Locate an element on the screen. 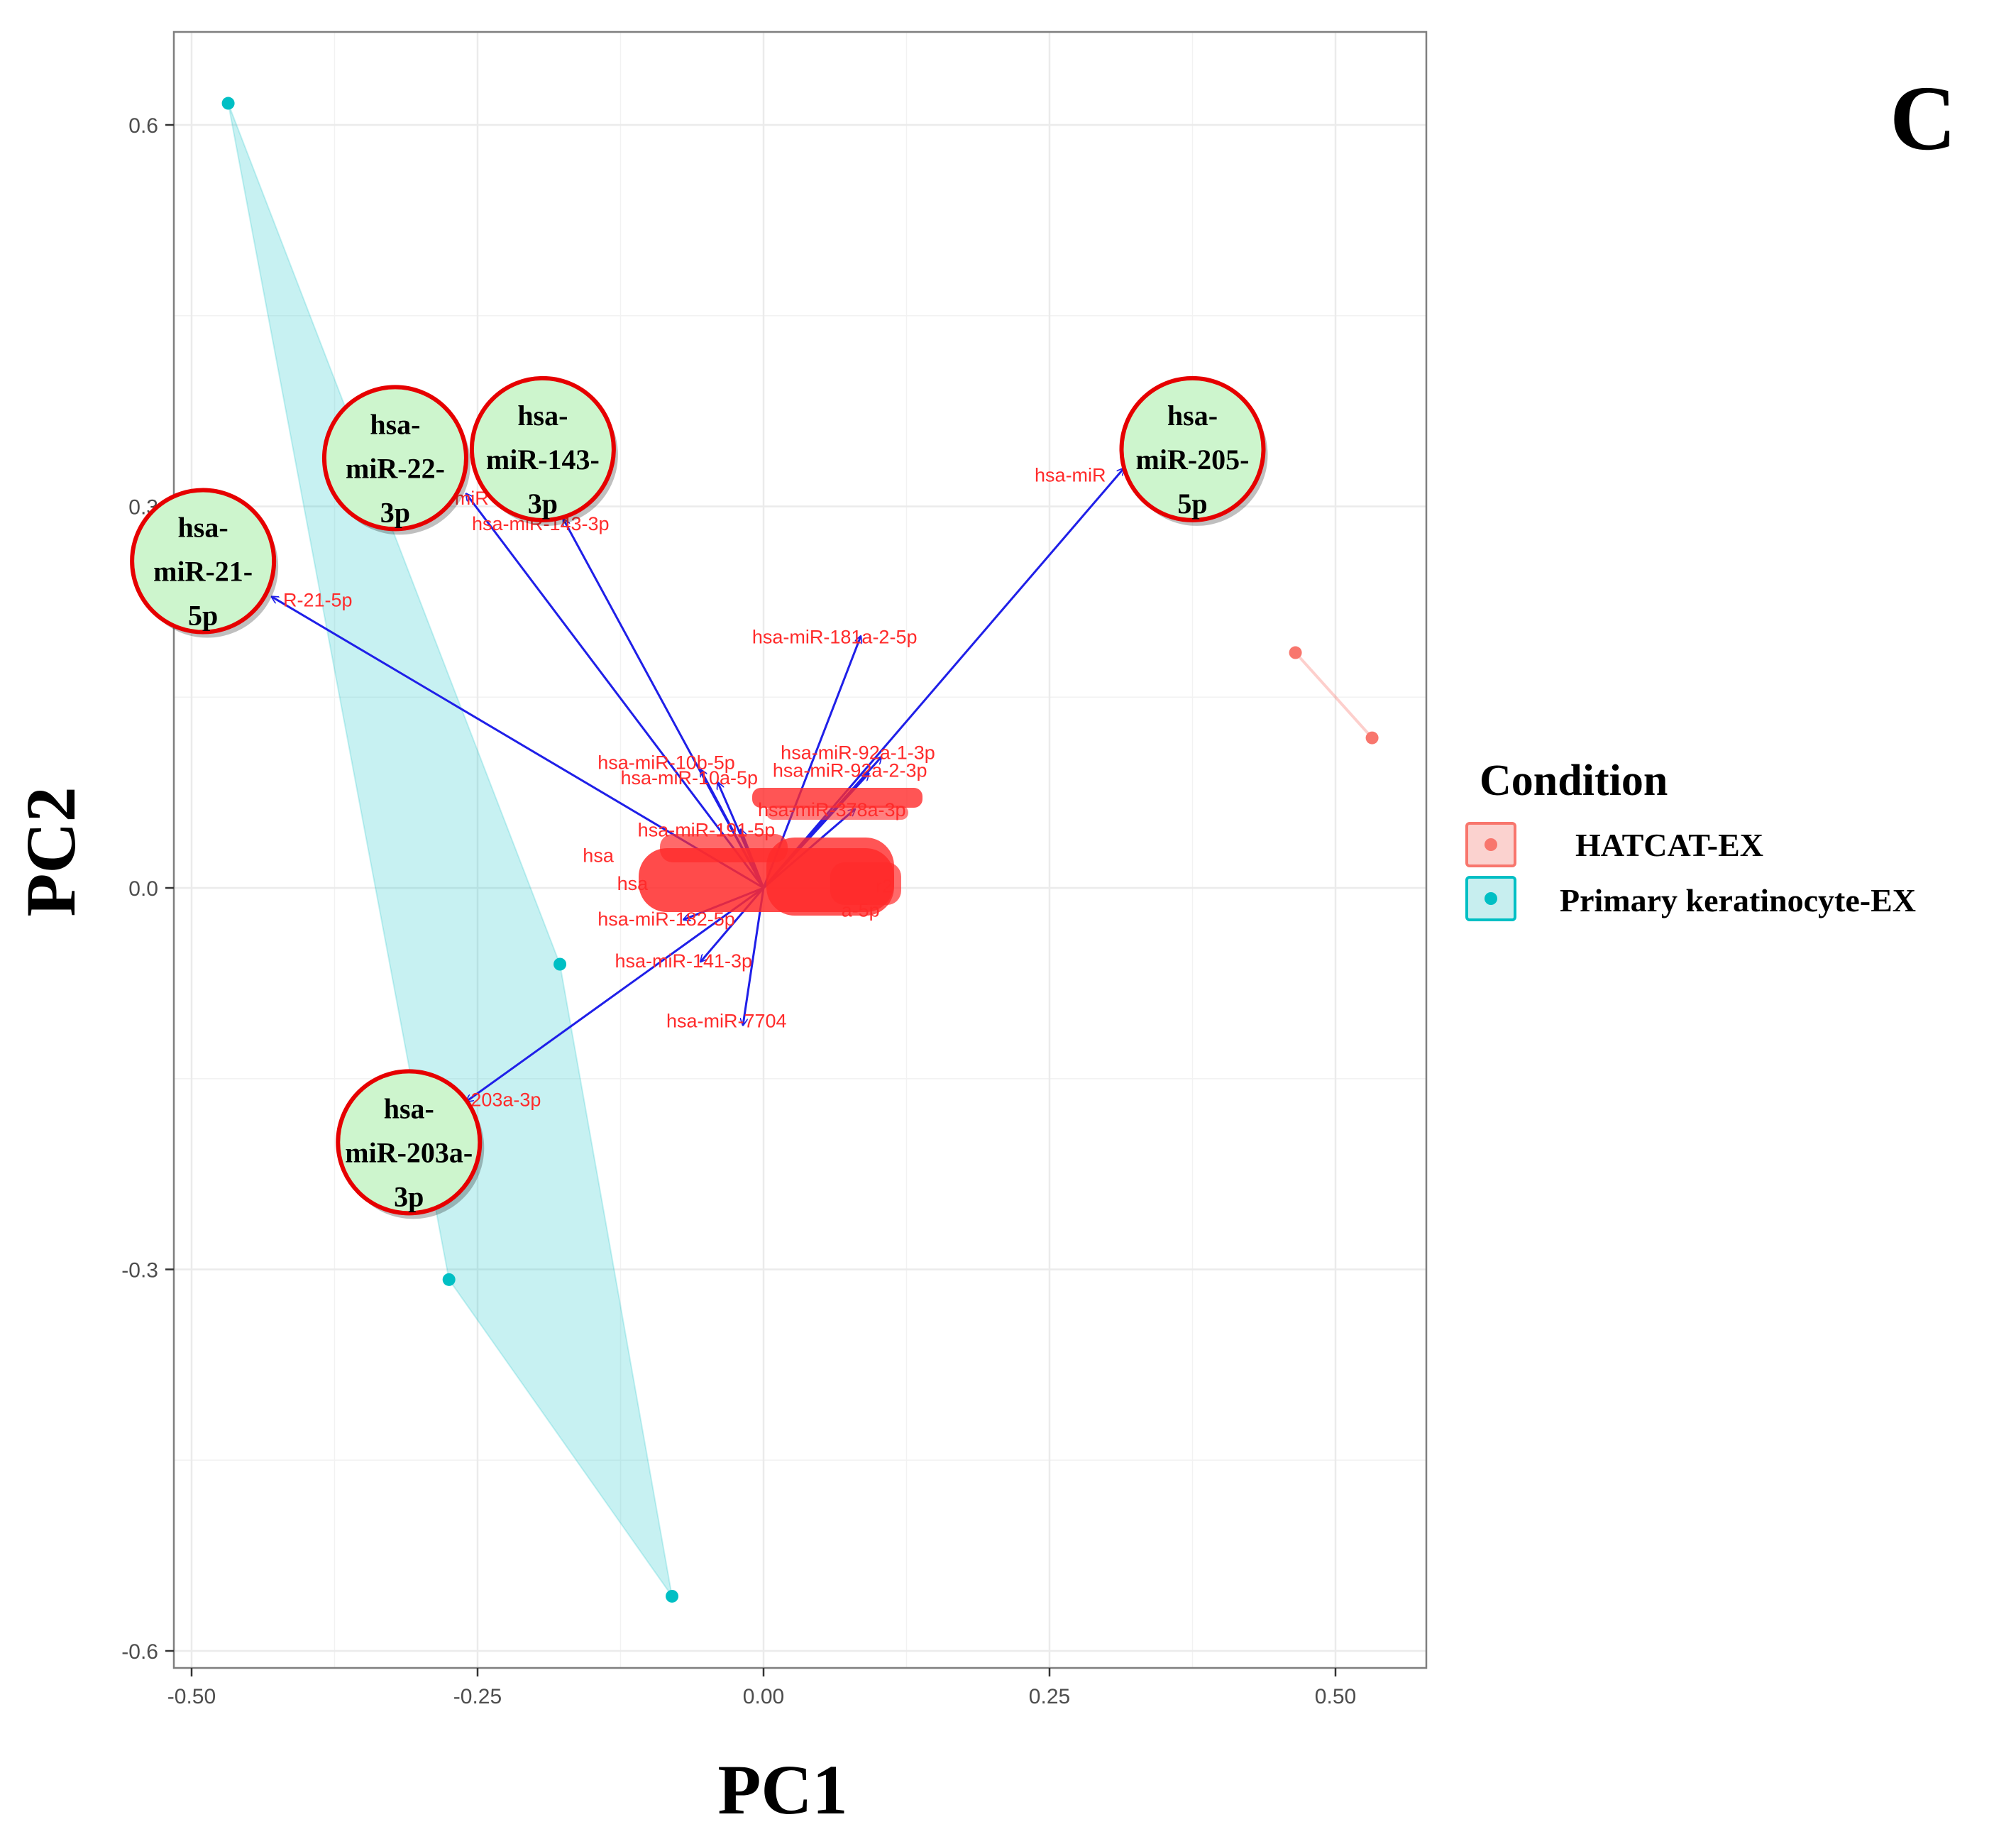 This screenshot has height=1839, width=2016. callout-label: miR-203a- is located at coordinates (409, 1152).